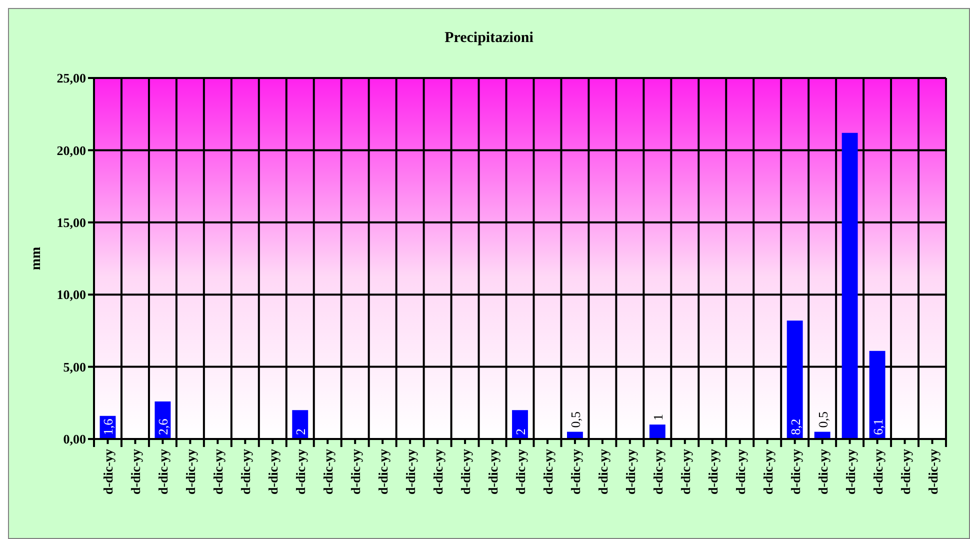 The height and width of the screenshot is (539, 970). What do you see at coordinates (71, 150) in the screenshot?
I see `y-tick-label: 20,00` at bounding box center [71, 150].